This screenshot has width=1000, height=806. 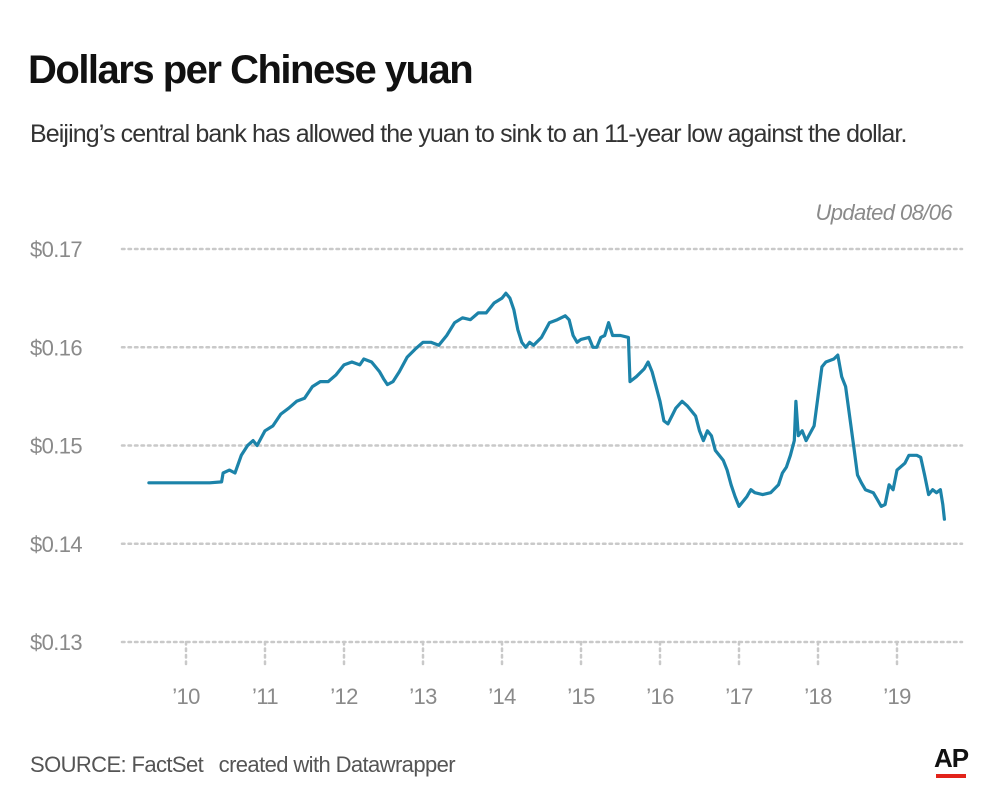 What do you see at coordinates (897, 696) in the screenshot?
I see `x-tick-label: ’19` at bounding box center [897, 696].